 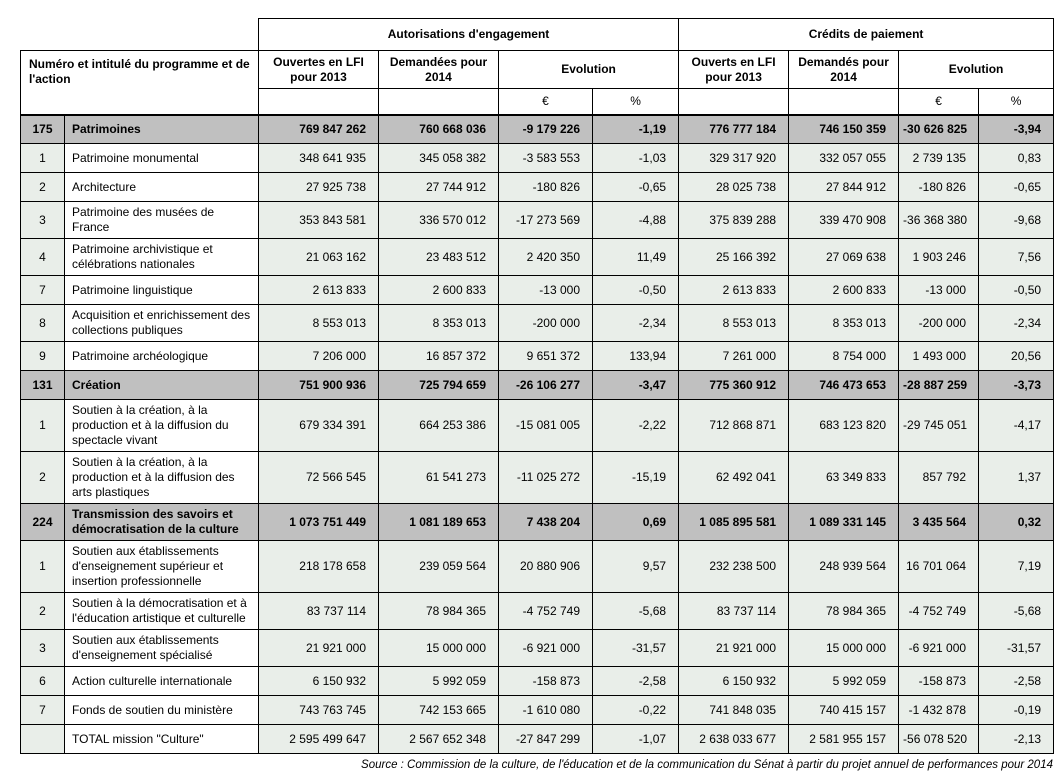 What do you see at coordinates (939, 425) in the screenshot?
I see `cell-value: -29 745 051` at bounding box center [939, 425].